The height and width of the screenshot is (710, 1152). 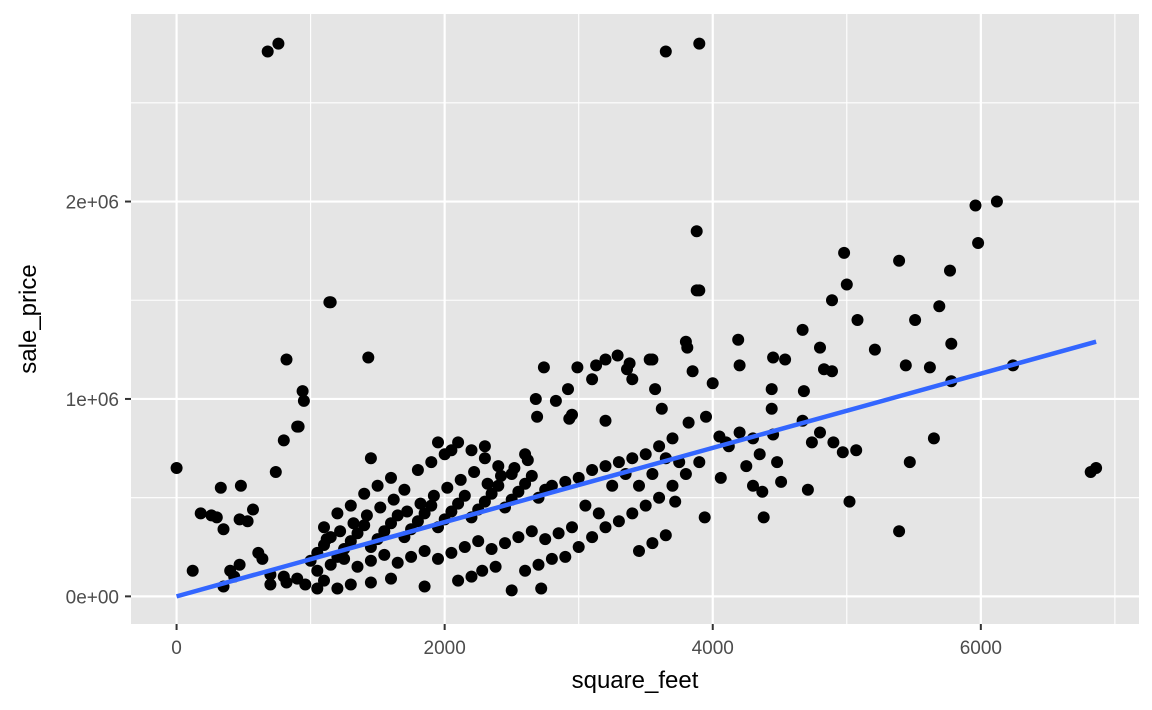 What do you see at coordinates (713, 648) in the screenshot?
I see `x-tick-label: 4000` at bounding box center [713, 648].